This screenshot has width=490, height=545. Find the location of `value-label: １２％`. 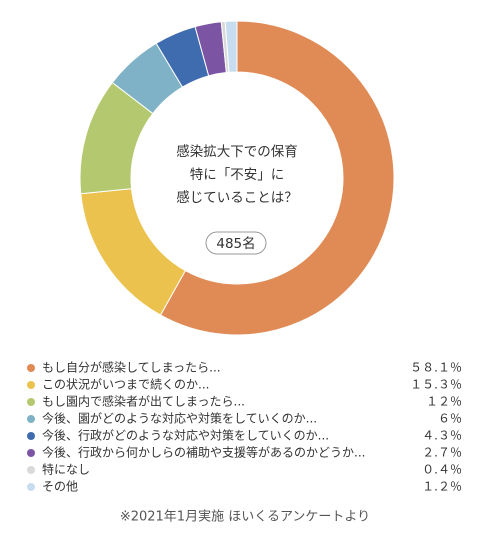

value-label: １２％ is located at coordinates (444, 402).